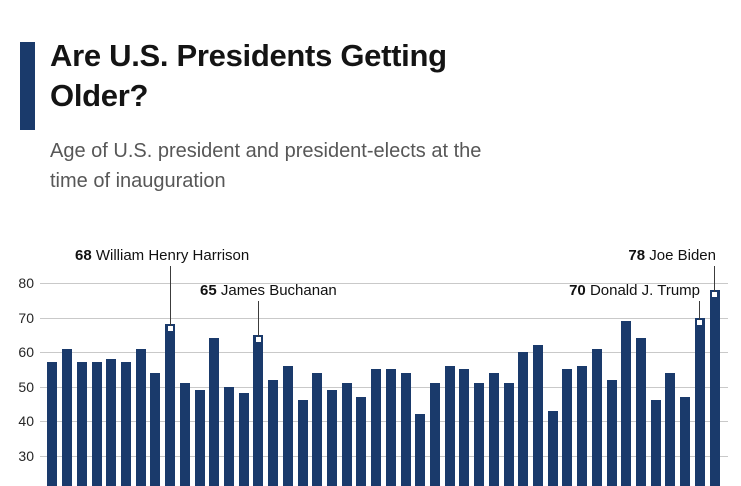 Image resolution: width=741 pixels, height=486 pixels. I want to click on y-tick-label-80: 80, so click(26, 283).